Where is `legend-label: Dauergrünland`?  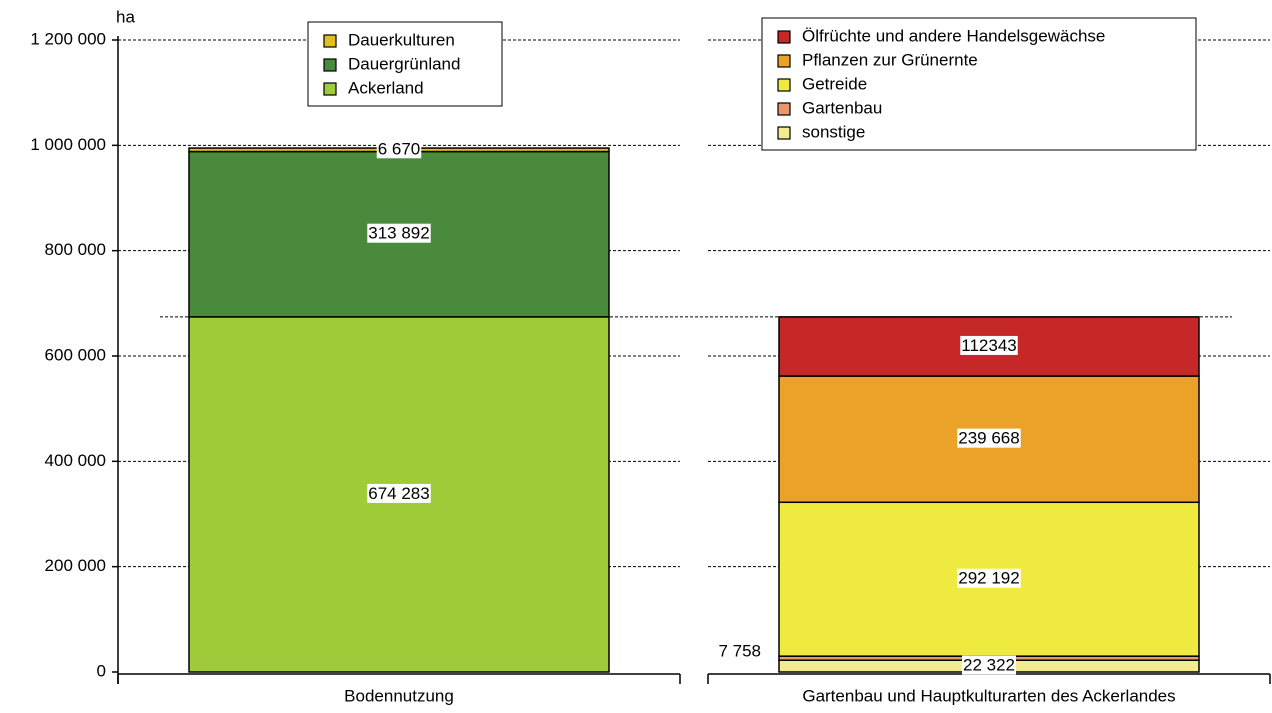 legend-label: Dauergrünland is located at coordinates (404, 63).